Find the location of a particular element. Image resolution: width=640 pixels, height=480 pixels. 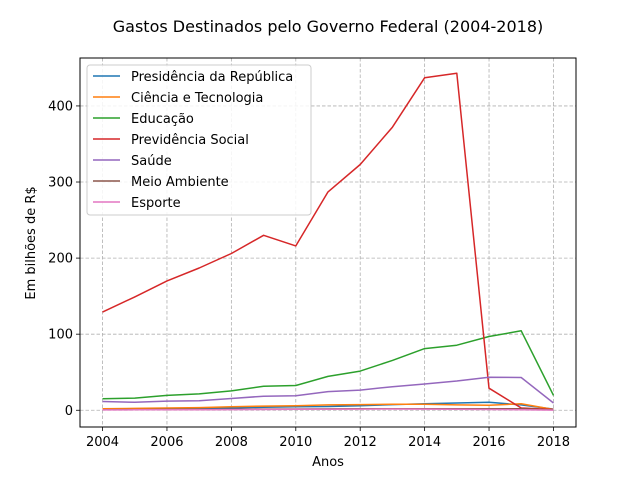

series-line-ciencia-e-tecnologia is located at coordinates (328, 407).